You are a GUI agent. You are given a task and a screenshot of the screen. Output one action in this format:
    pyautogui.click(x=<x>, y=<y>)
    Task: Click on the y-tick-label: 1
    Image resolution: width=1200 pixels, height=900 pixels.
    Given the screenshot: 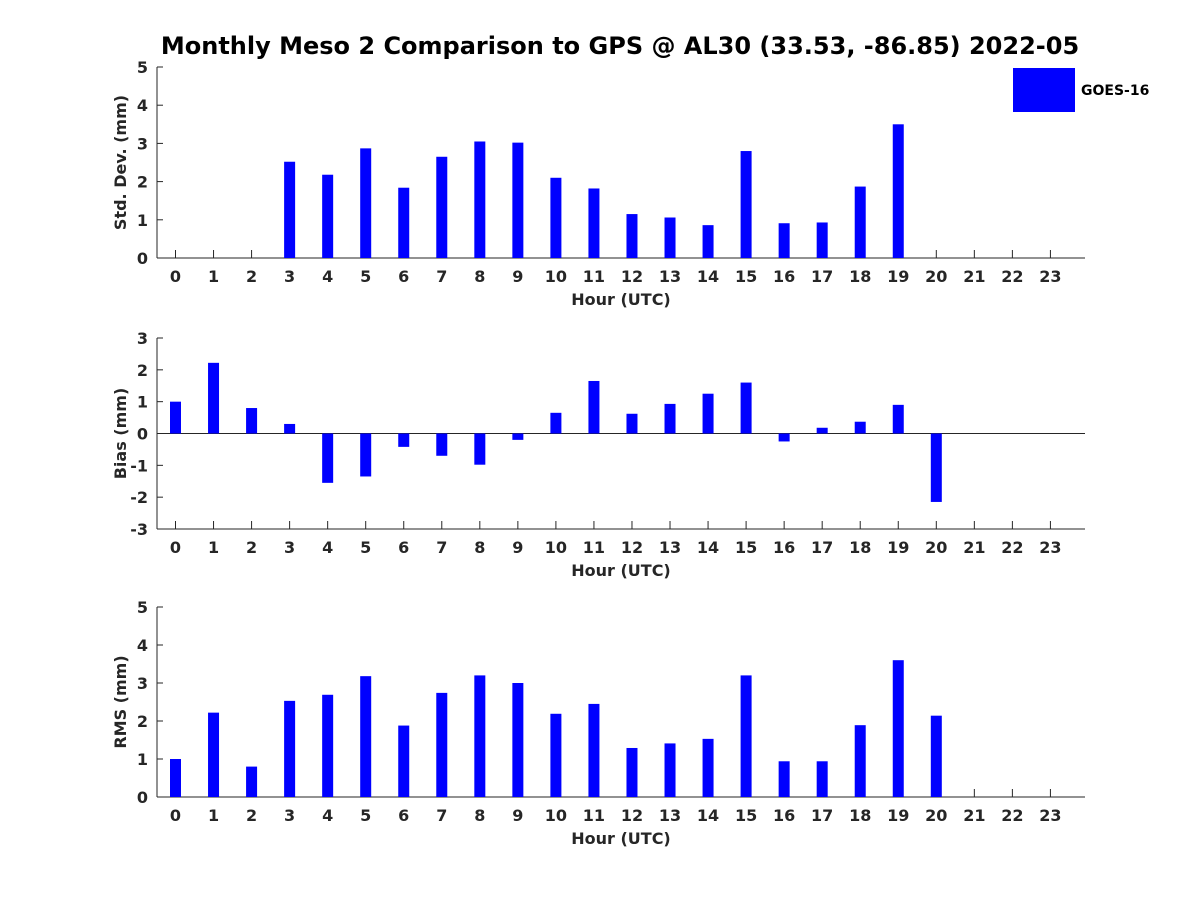 What is the action you would take?
    pyautogui.click(x=142, y=402)
    